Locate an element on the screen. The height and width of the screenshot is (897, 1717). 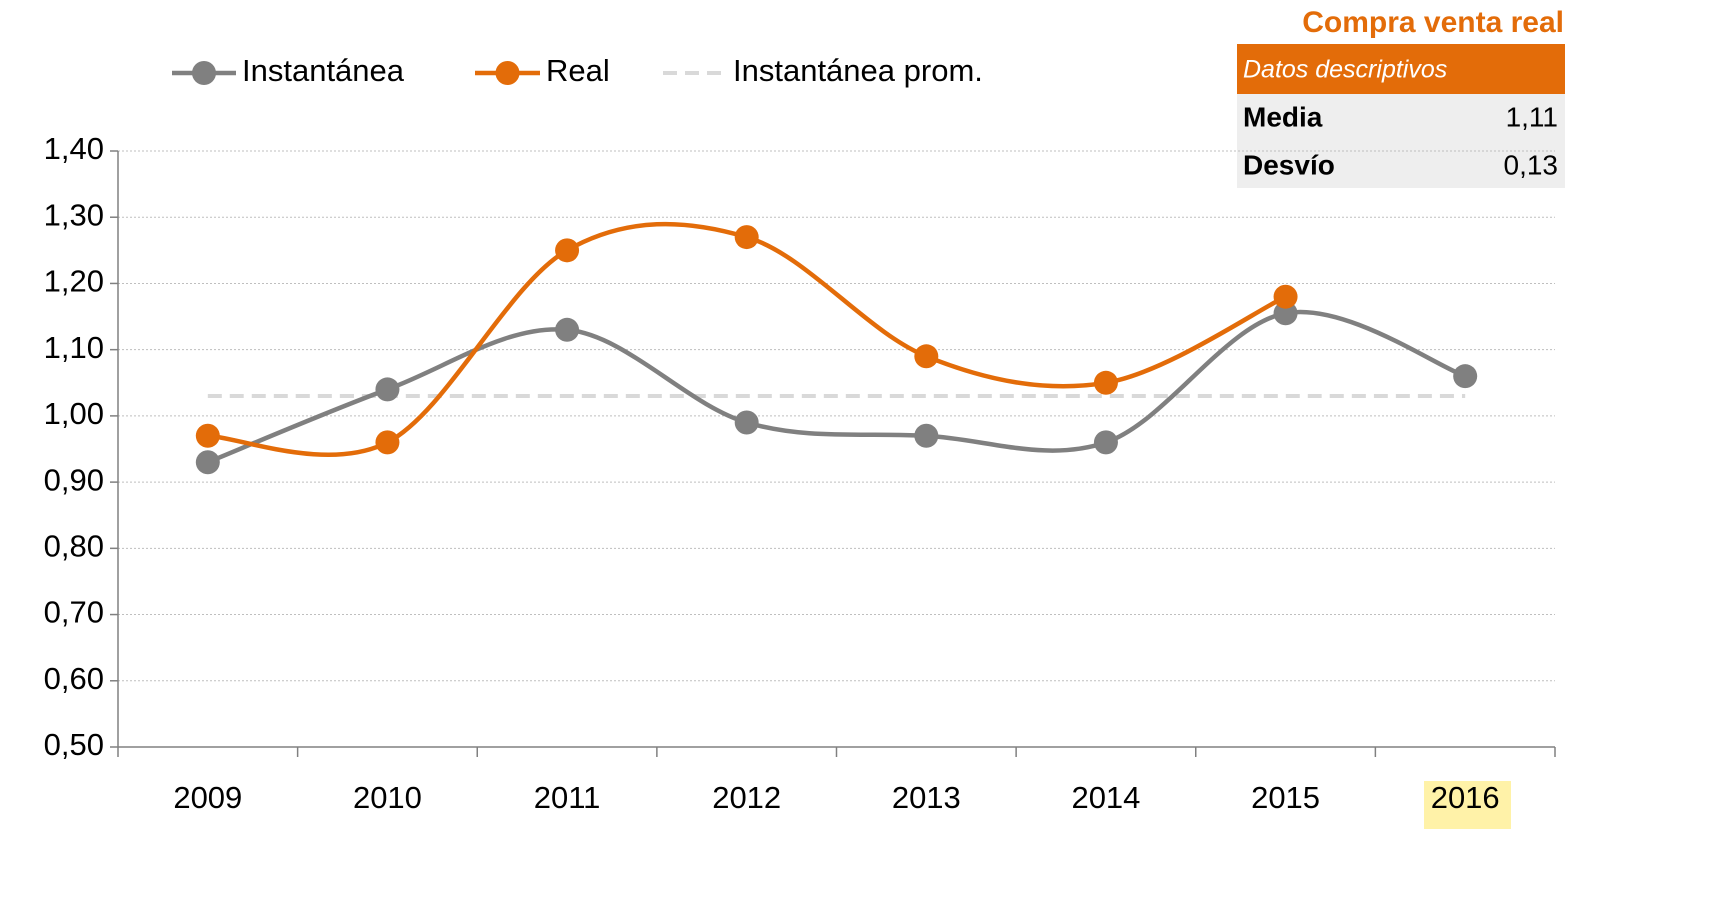
legend-label: Instantánea prom. is located at coordinates (858, 70).